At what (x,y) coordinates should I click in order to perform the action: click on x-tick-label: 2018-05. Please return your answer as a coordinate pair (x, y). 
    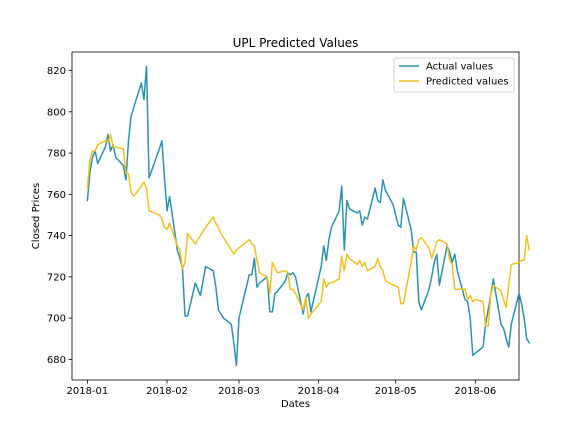
    Looking at the image, I should click on (396, 391).